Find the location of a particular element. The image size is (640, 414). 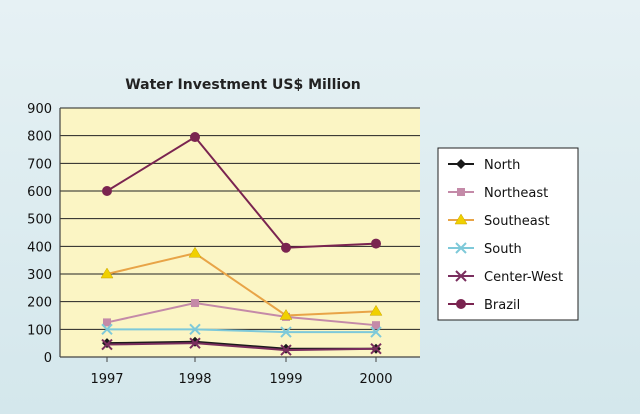

legend-marker-south is located at coordinates (461, 248).